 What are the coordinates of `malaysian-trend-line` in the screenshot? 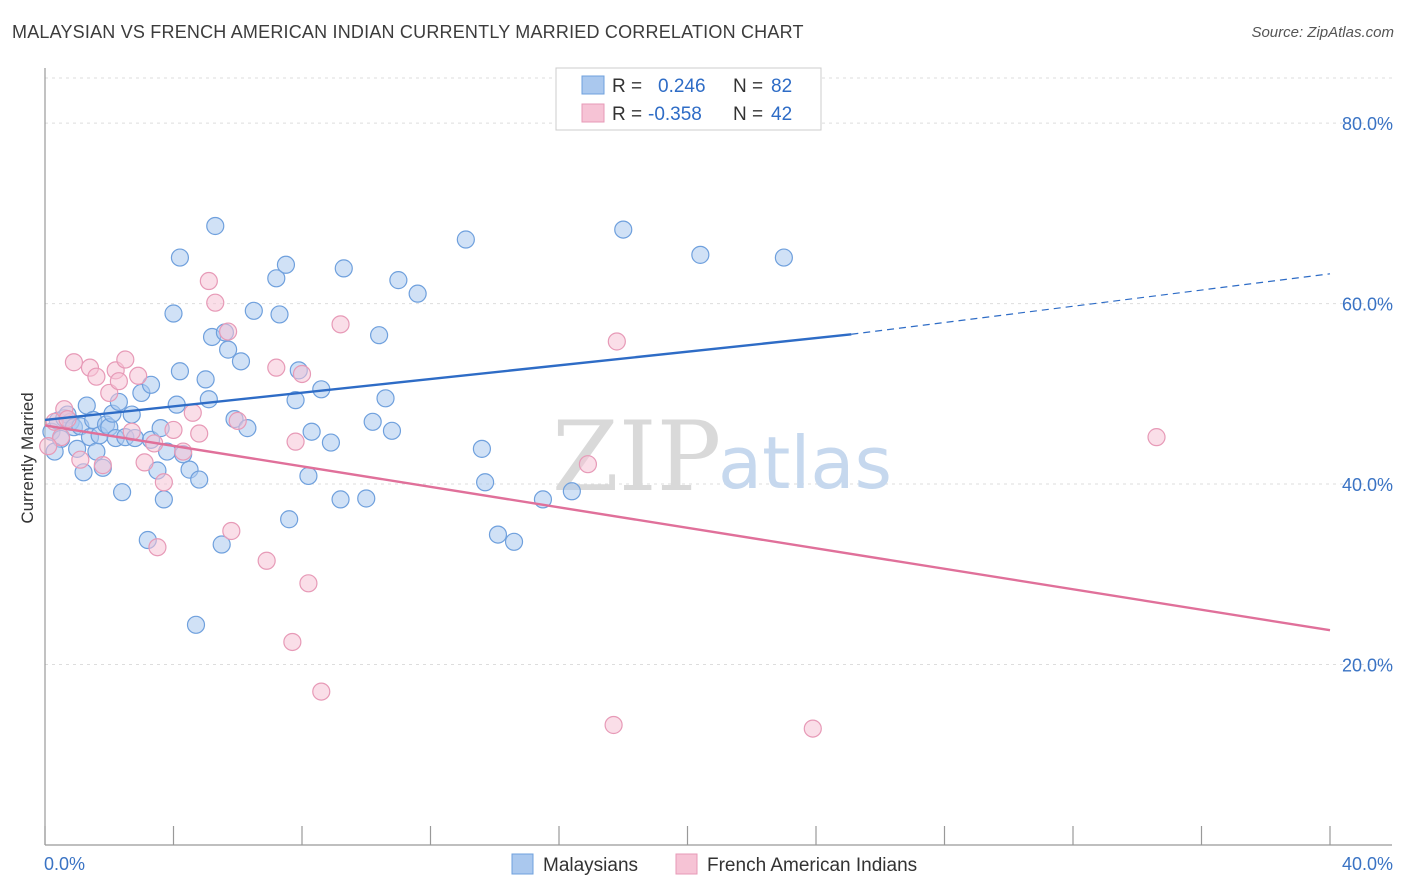 It's located at (448, 377).